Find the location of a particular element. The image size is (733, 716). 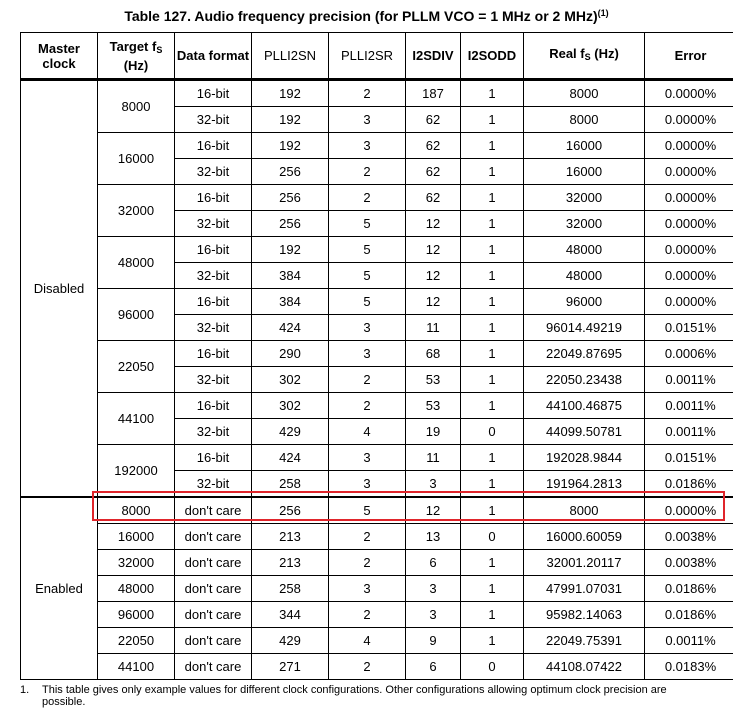

real-cell: 44100.46875 is located at coordinates (584, 405).